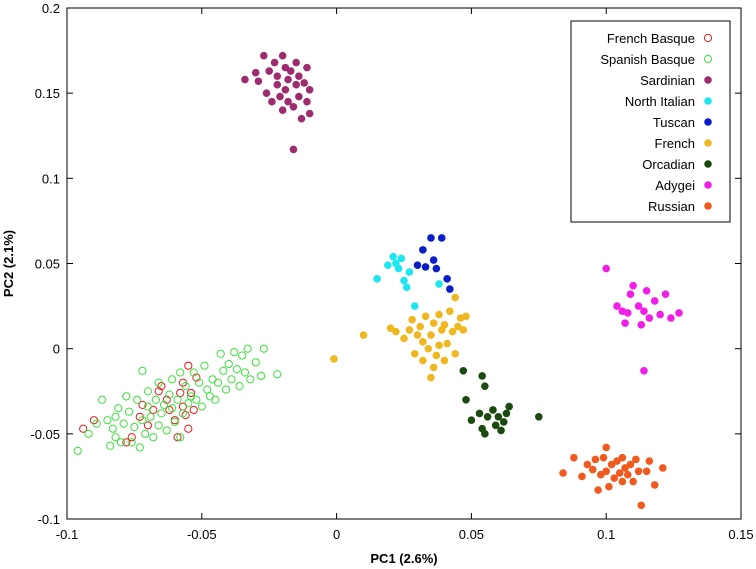 The image size is (756, 569). Describe the element at coordinates (471, 534) in the screenshot. I see `x-tick-label: 0.05` at that location.